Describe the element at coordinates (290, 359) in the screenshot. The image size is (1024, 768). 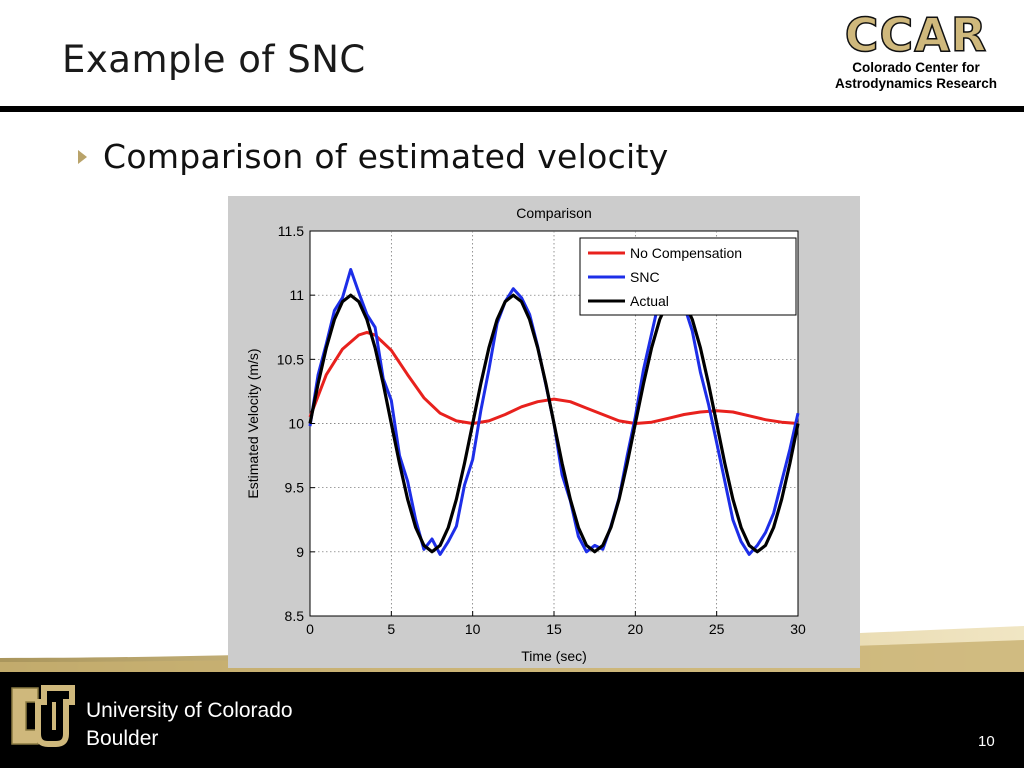
I see `y-tick-label: 10.5` at that location.